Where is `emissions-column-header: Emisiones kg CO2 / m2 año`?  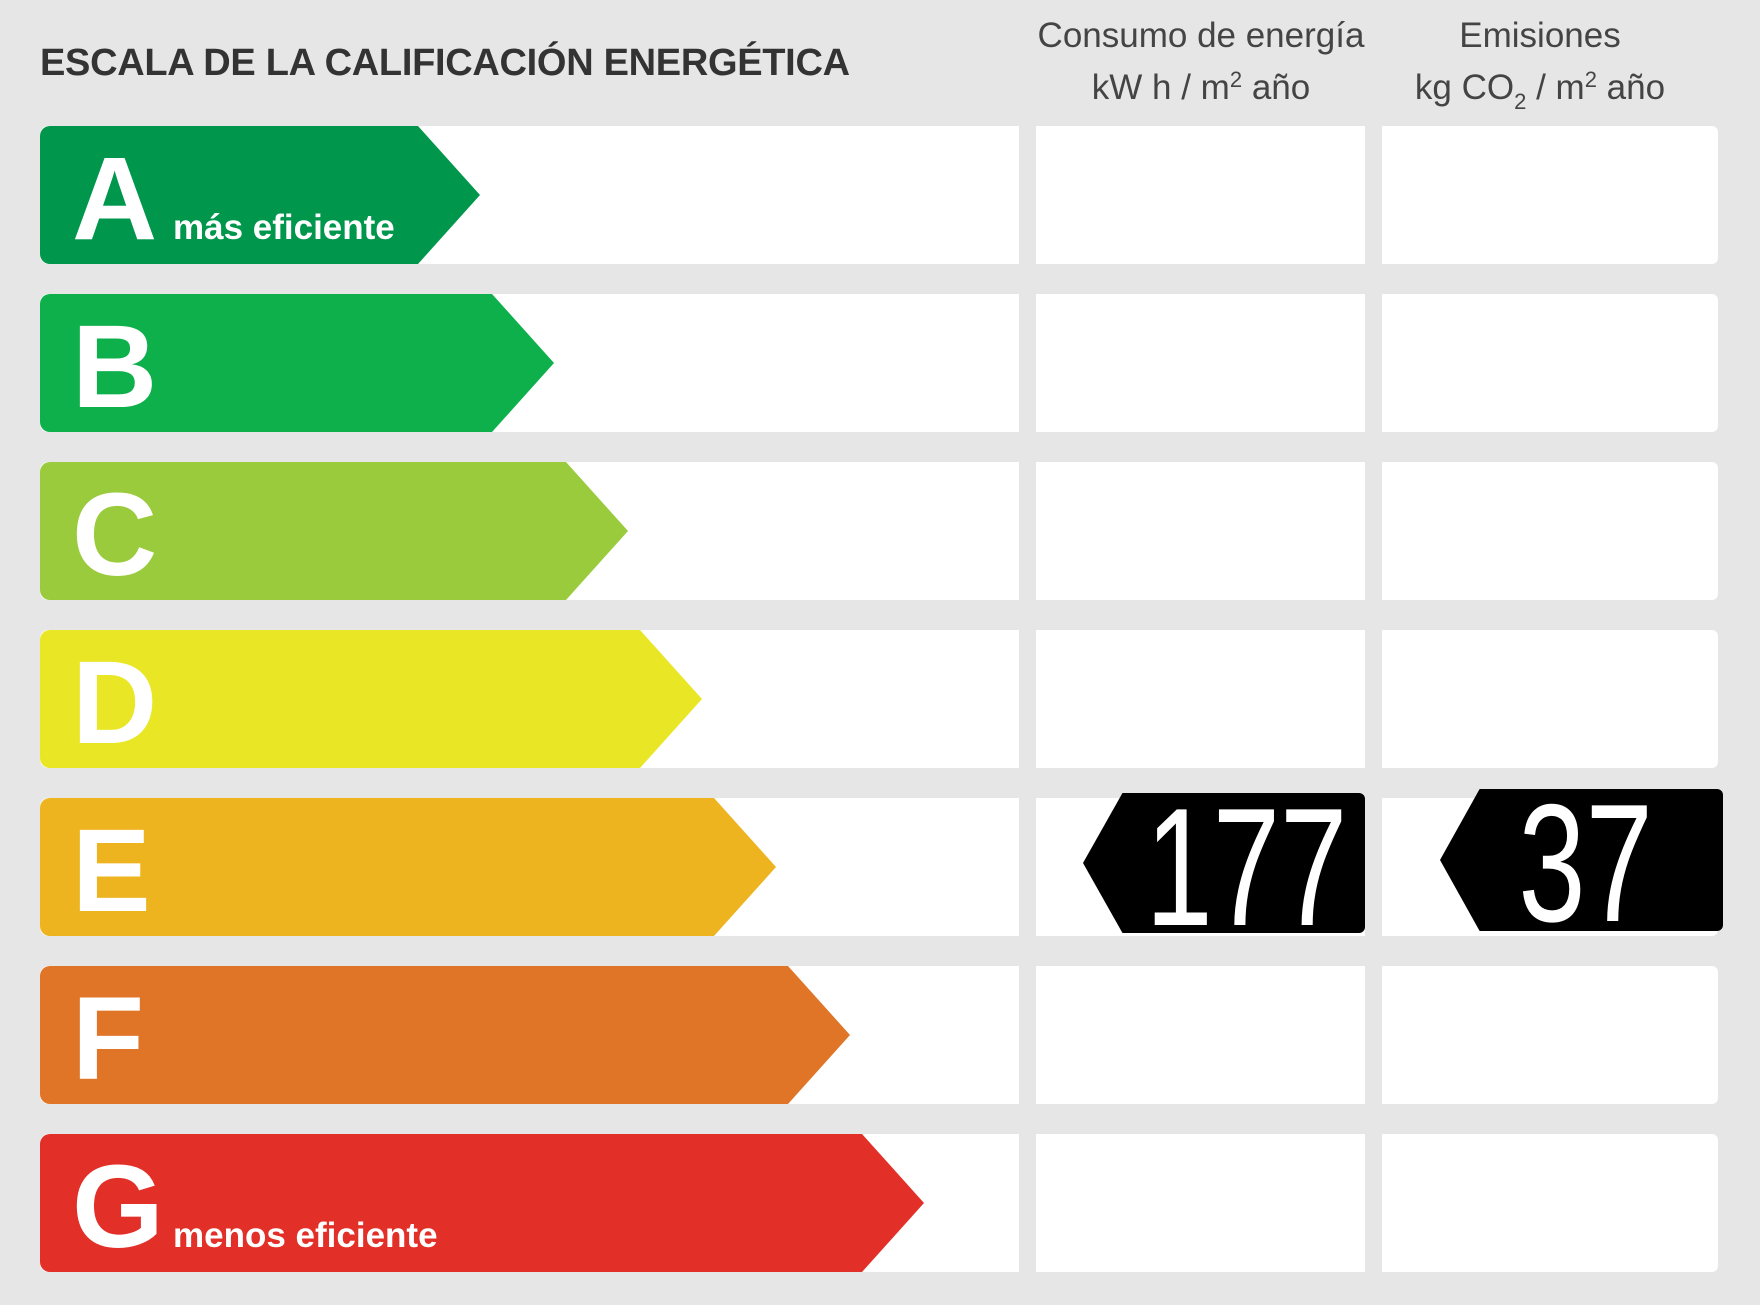 emissions-column-header: Emisiones kg CO2 / m2 año is located at coordinates (1540, 62).